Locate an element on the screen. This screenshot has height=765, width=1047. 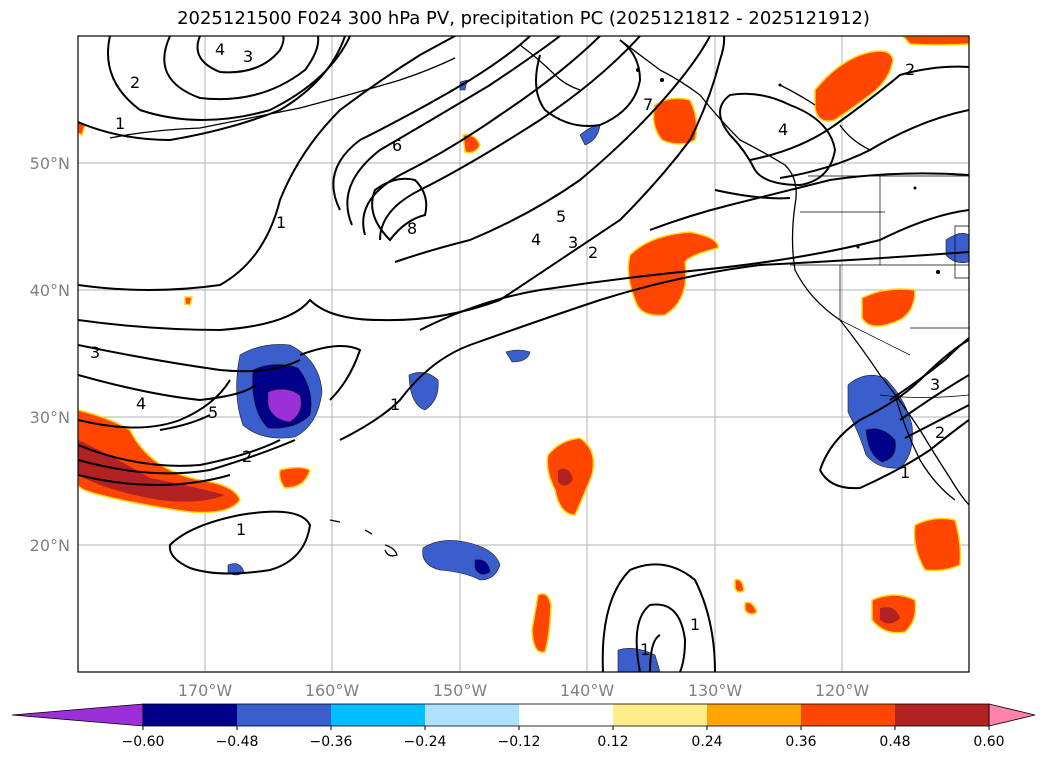
colorbar-tick-label: 0.48 is located at coordinates (894, 742).